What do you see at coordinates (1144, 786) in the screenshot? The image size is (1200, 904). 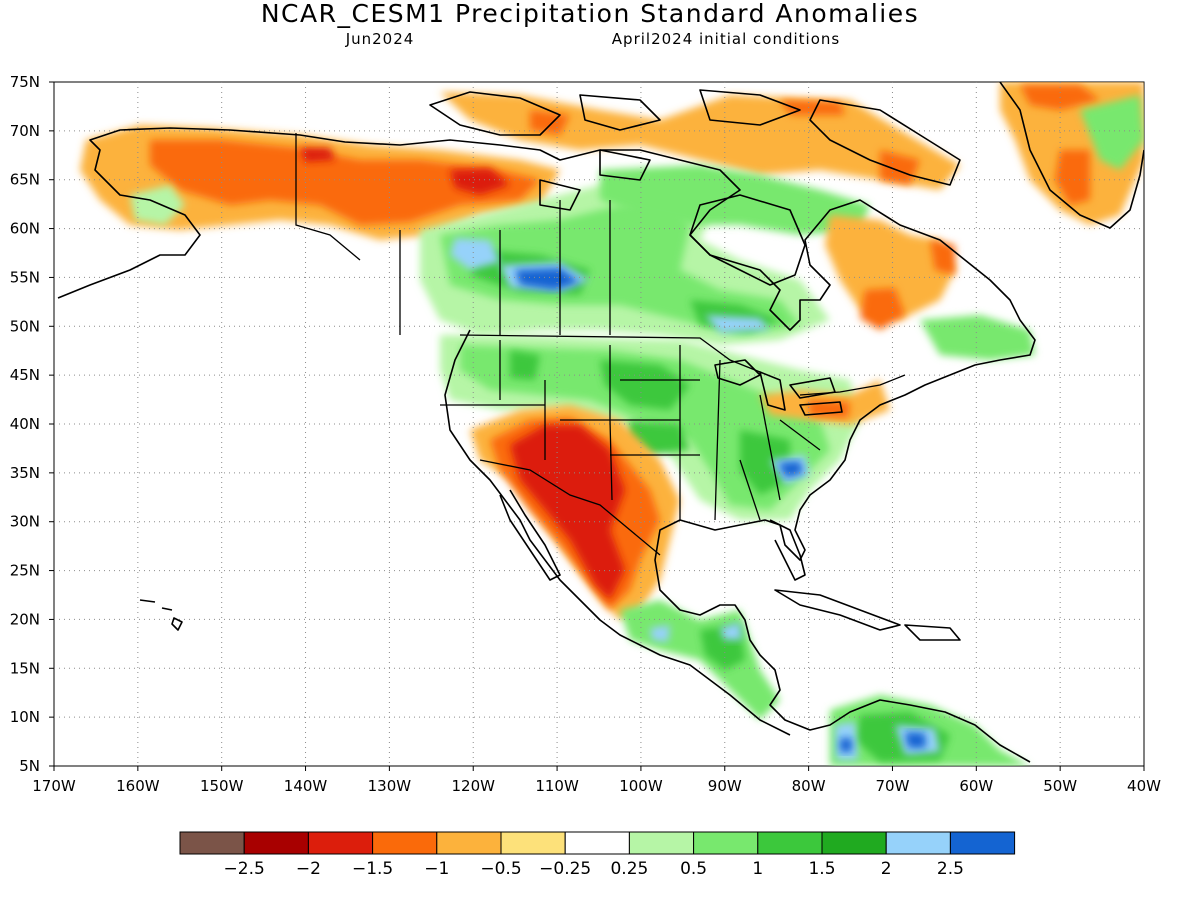 I see `lon-label: 40W` at bounding box center [1144, 786].